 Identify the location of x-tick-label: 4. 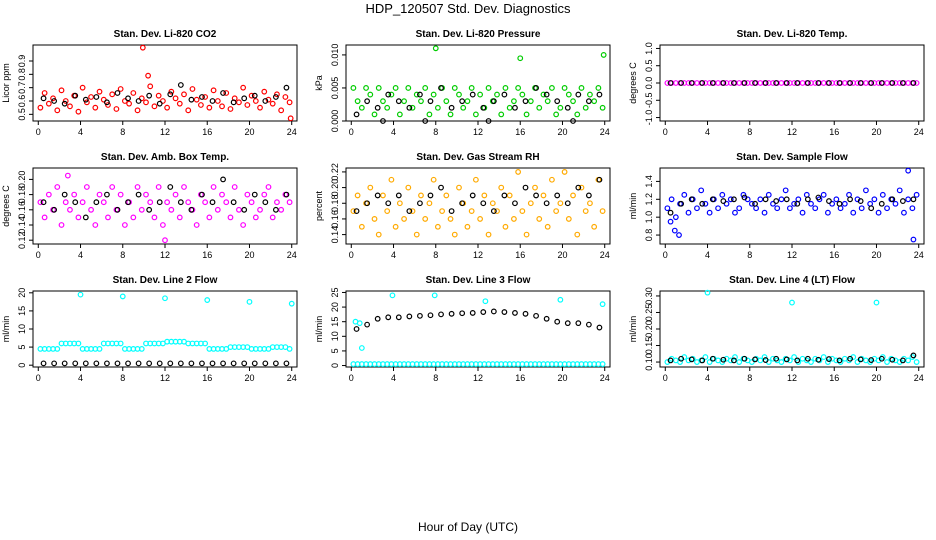
(707, 132).